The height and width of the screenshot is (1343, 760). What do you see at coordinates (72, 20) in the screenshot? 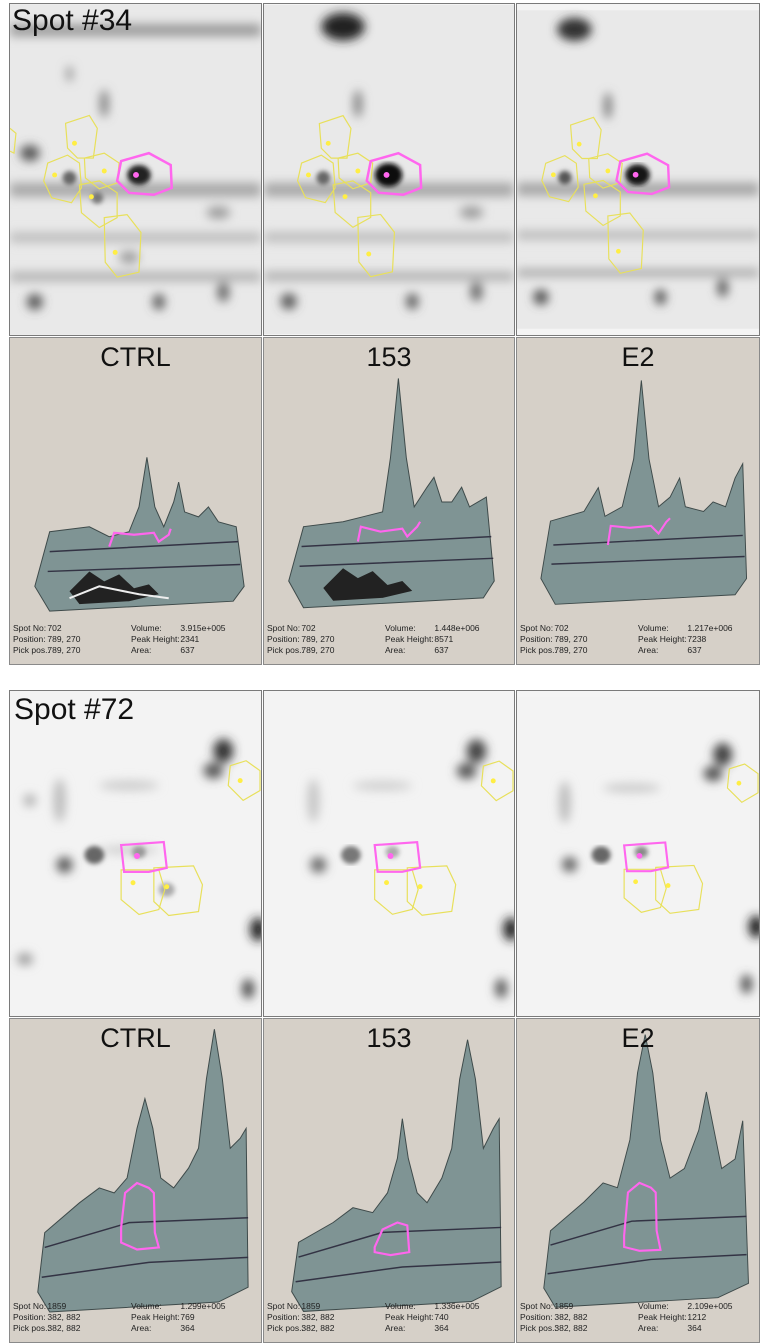
I see `spot-label: Spot #34` at bounding box center [72, 20].